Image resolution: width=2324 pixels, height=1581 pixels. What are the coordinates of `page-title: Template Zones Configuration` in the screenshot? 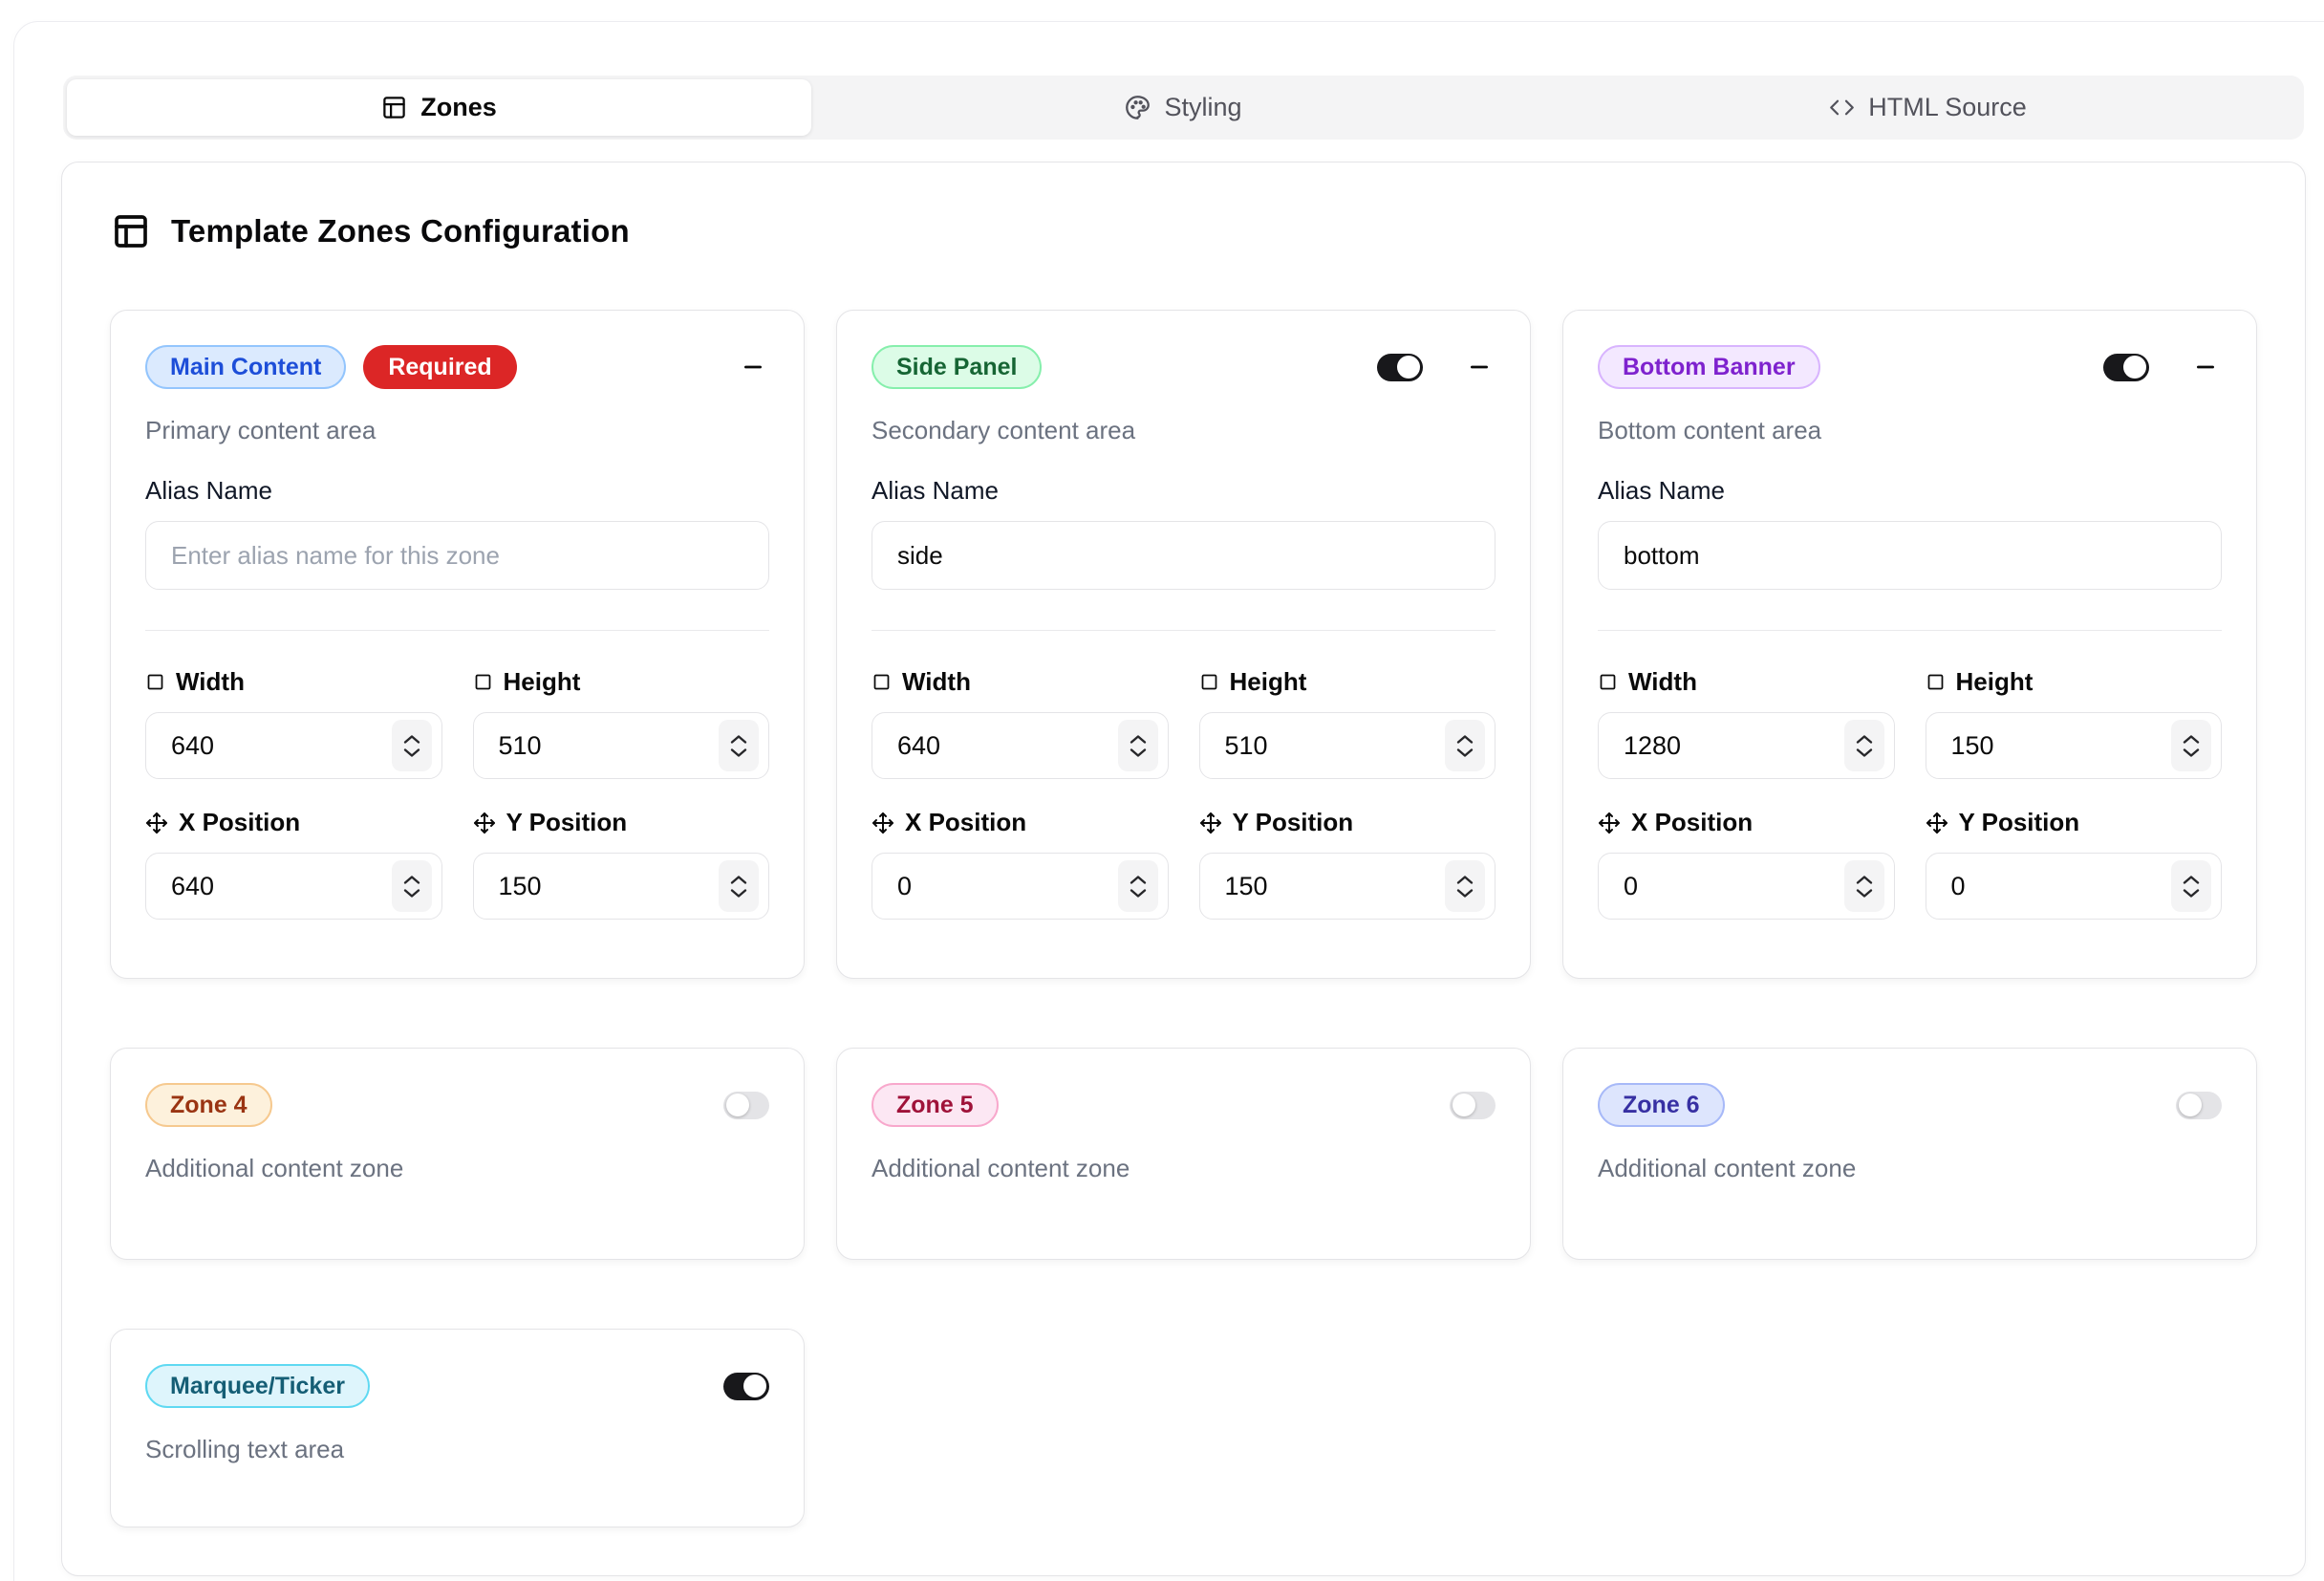 It's located at (400, 231).